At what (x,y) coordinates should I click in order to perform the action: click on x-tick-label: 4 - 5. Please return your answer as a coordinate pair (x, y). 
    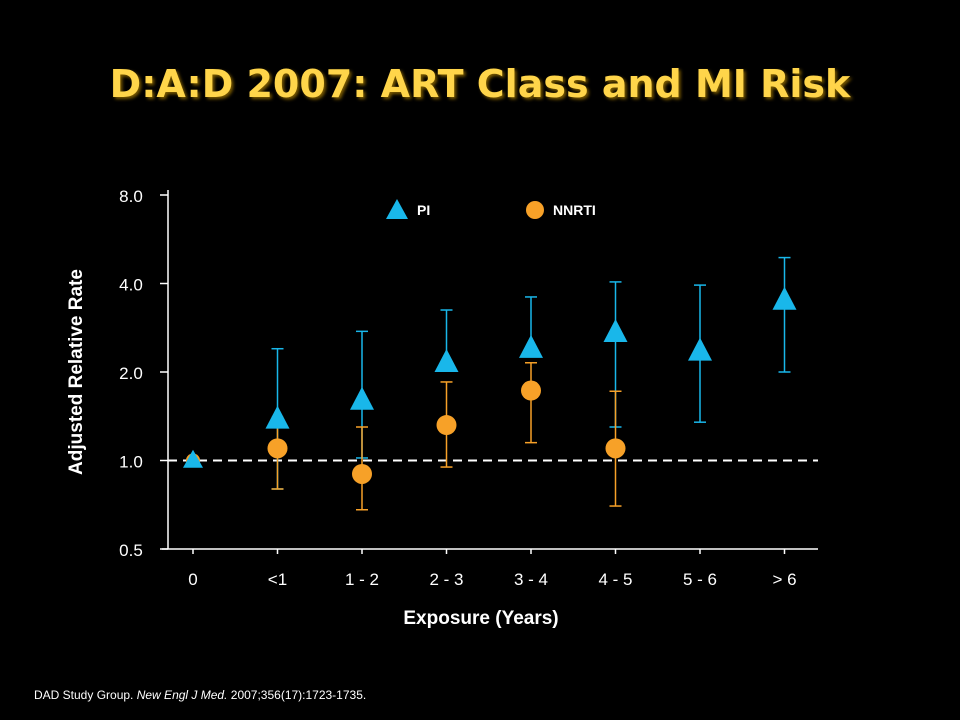
    Looking at the image, I should click on (615, 579).